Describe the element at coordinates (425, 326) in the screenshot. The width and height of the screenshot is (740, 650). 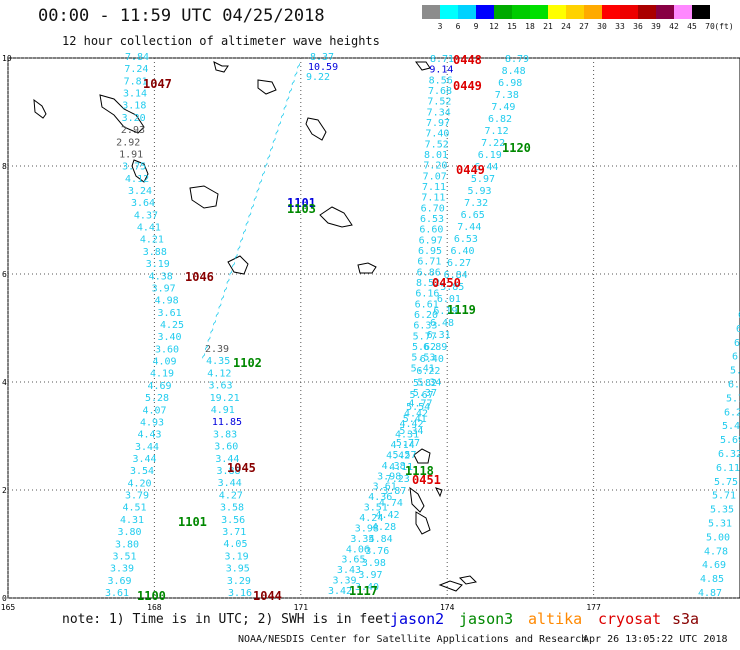
I see `wave-height-value: 6.33` at that location.